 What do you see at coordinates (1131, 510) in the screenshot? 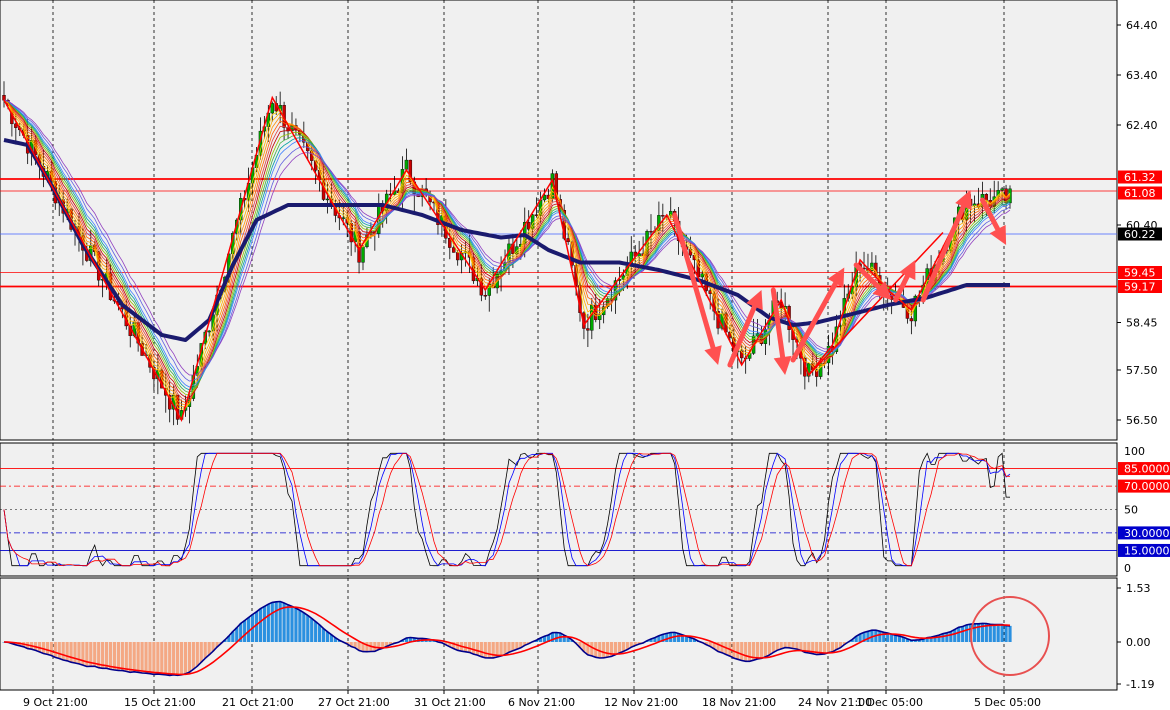
I see `stoch-axis-label-1: 50` at bounding box center [1131, 510].